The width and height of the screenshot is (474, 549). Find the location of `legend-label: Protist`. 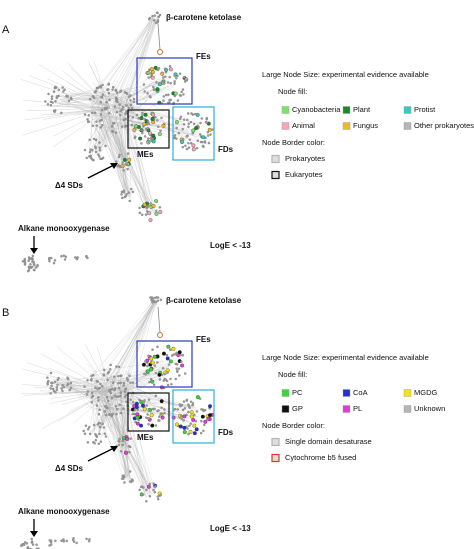

legend-label: Protist is located at coordinates (425, 109).